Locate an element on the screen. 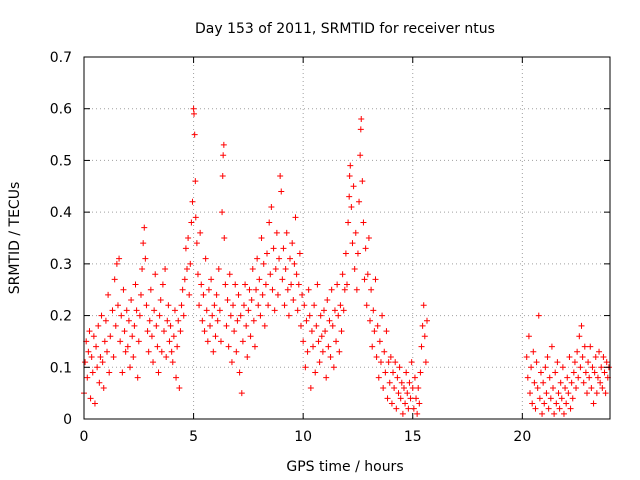 This screenshot has width=640, height=480. y-axis-label: SRMTID / TECUs is located at coordinates (15, 238).